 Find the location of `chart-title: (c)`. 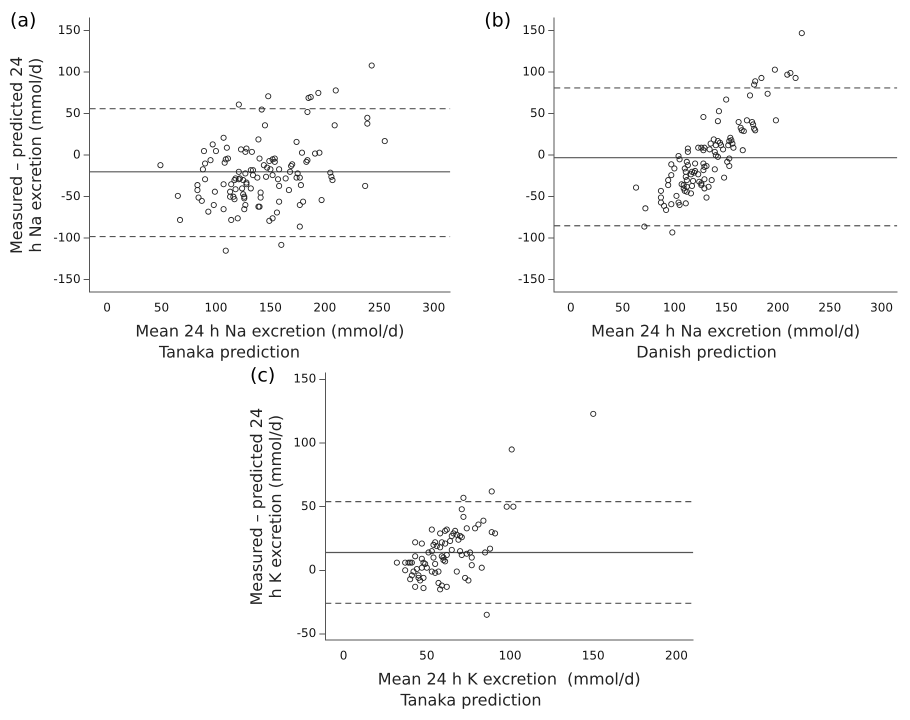

chart-title: (c) is located at coordinates (263, 375).